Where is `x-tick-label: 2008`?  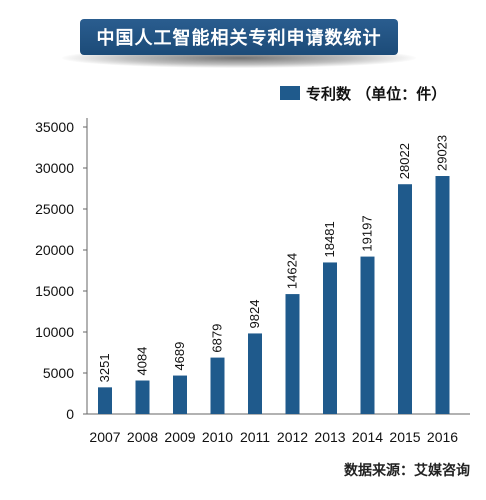
x-tick-label: 2008 is located at coordinates (142, 437).